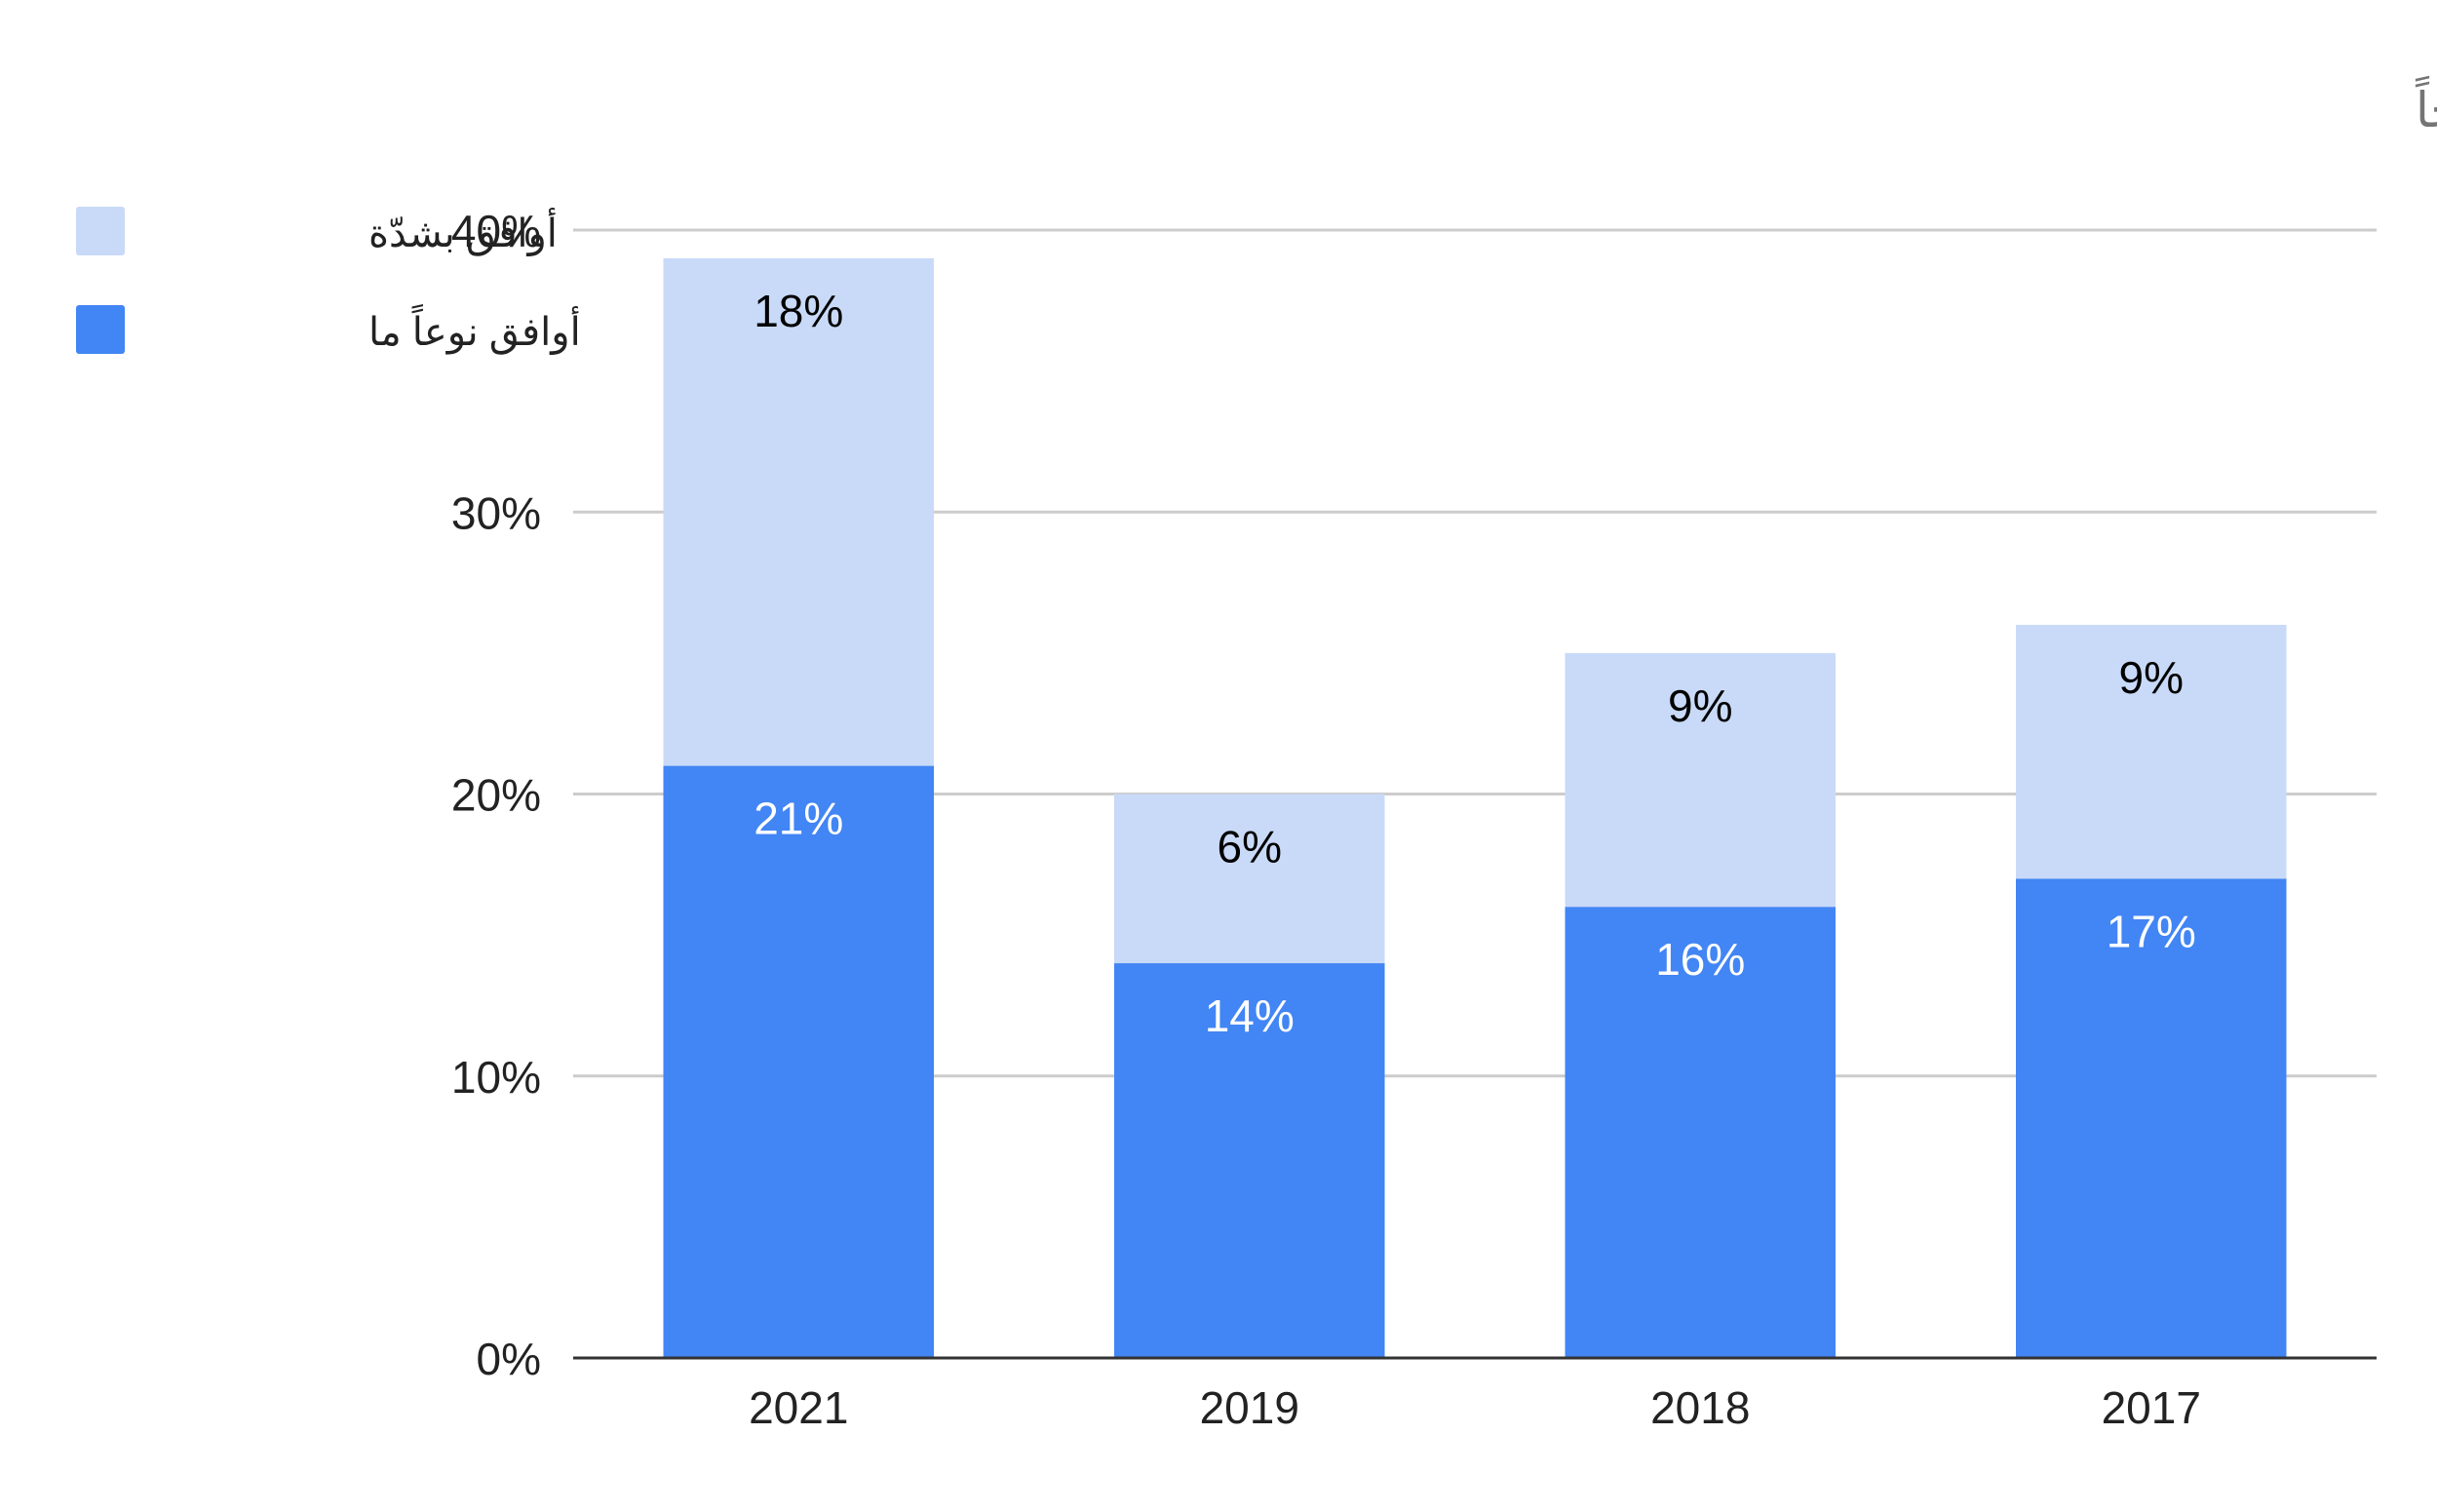  I want to click on data-label: 6%, so click(1250, 847).